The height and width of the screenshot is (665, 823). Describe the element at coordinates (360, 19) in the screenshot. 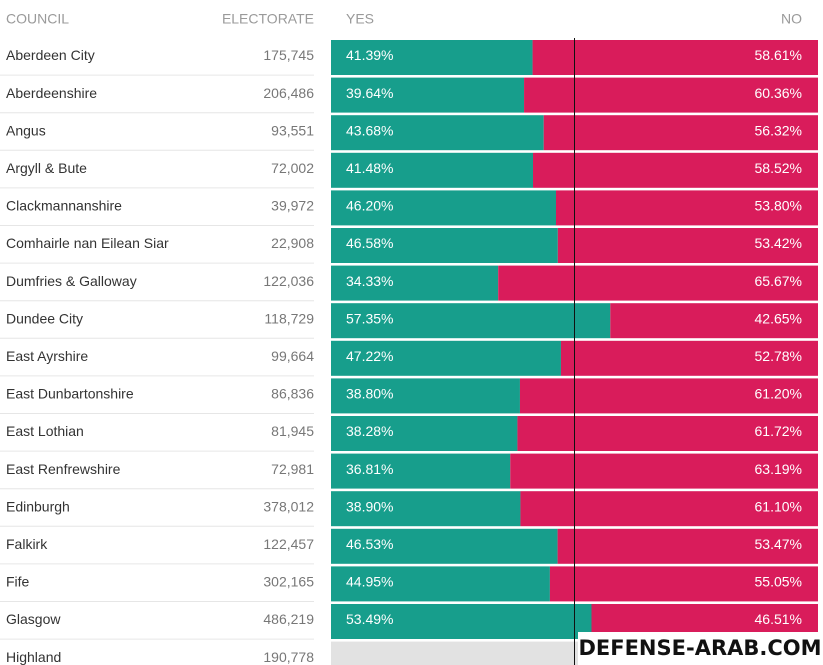

I see `header-yes: YES` at that location.